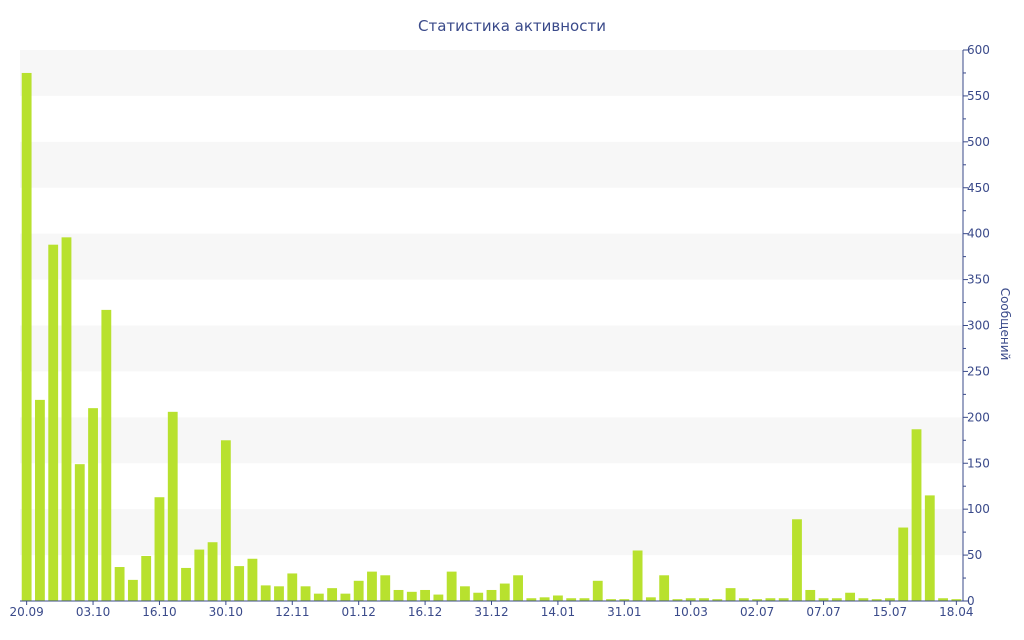 The image size is (1024, 640). I want to click on y-tick-label: 450, so click(978, 188).